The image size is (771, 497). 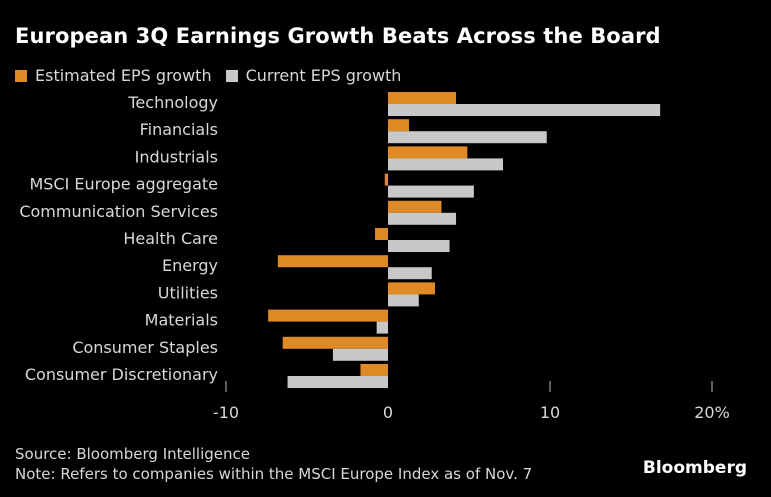 I want to click on category-label-health-care: Health Care, so click(x=170, y=238).